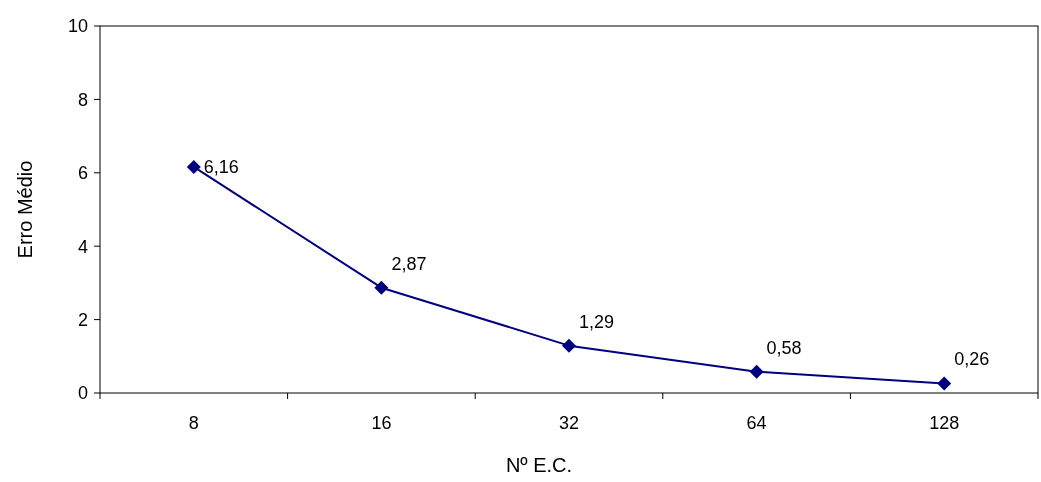 The height and width of the screenshot is (482, 1041). I want to click on y-tick-label: 0, so click(82, 393).